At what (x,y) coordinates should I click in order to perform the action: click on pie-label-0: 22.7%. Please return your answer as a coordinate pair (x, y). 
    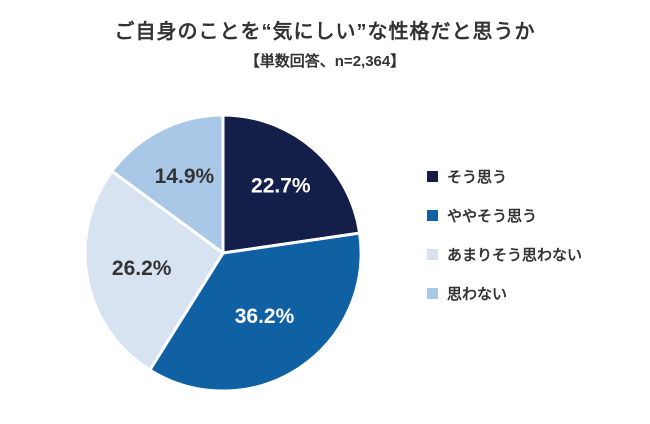
    Looking at the image, I should click on (281, 186).